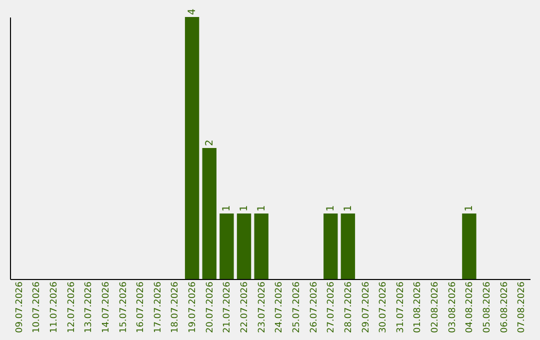 This screenshot has width=540, height=340. Describe the element at coordinates (366, 307) in the screenshot. I see `x-tick-label: 29.07.2026` at that location.